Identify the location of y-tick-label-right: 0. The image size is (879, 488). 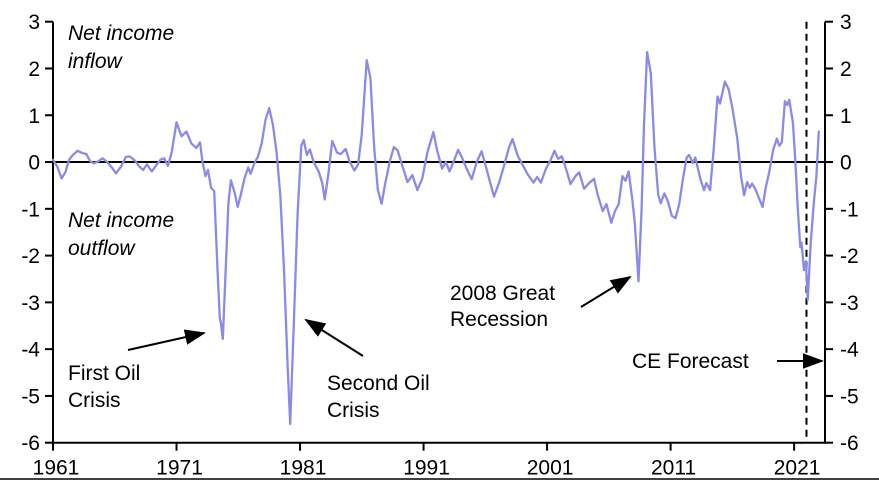
(846, 163).